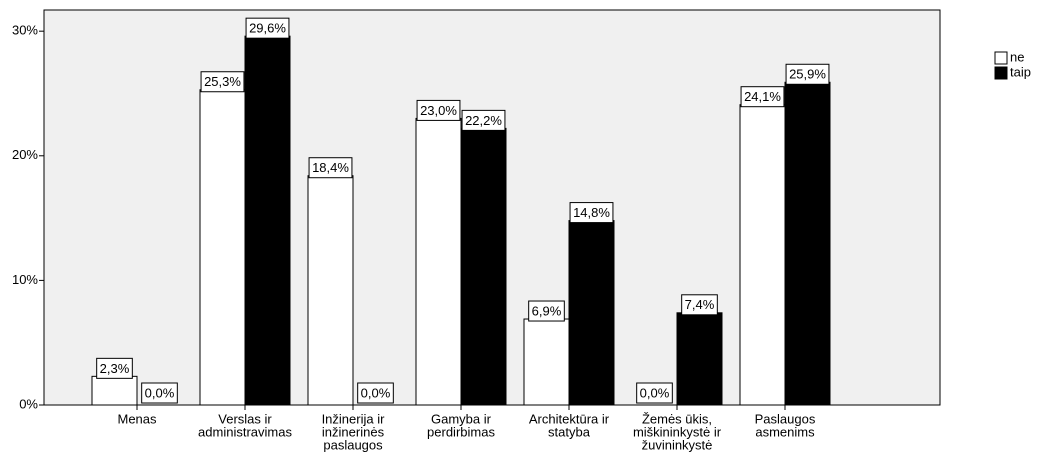 Image resolution: width=1039 pixels, height=468 pixels. Describe the element at coordinates (677, 444) in the screenshot. I see `x-tick-label: žuvininkystė` at that location.